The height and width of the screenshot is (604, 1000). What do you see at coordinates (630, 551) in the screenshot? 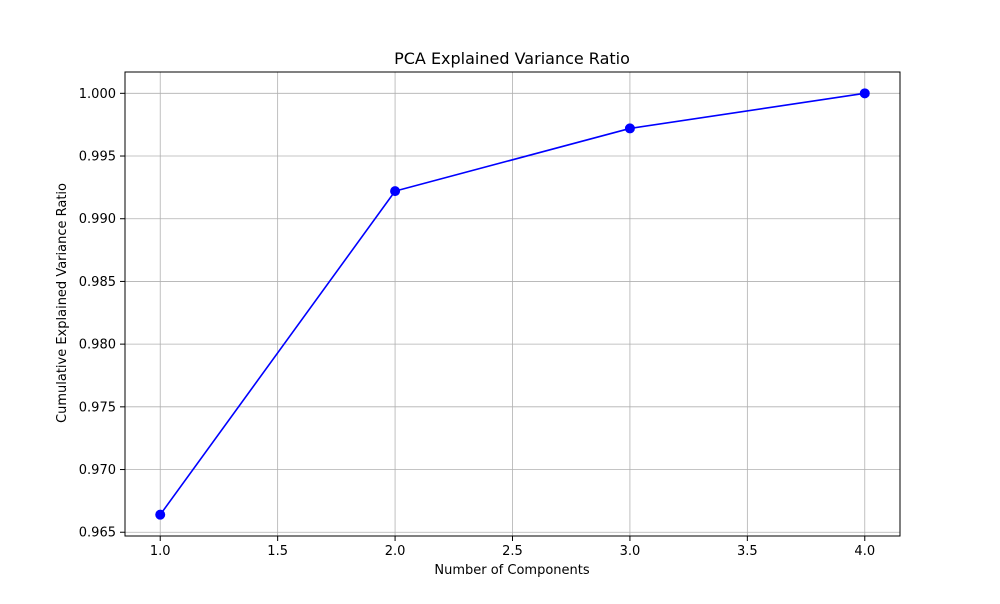
I see `x-tick-label: 3.0` at bounding box center [630, 551].